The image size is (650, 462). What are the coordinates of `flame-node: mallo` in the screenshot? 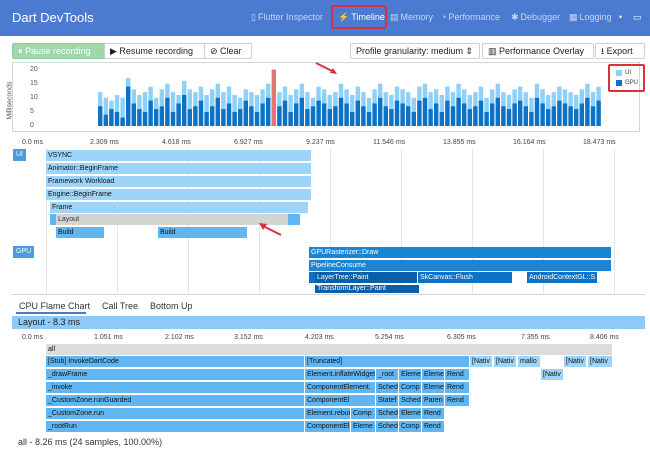 It's located at (529, 361).